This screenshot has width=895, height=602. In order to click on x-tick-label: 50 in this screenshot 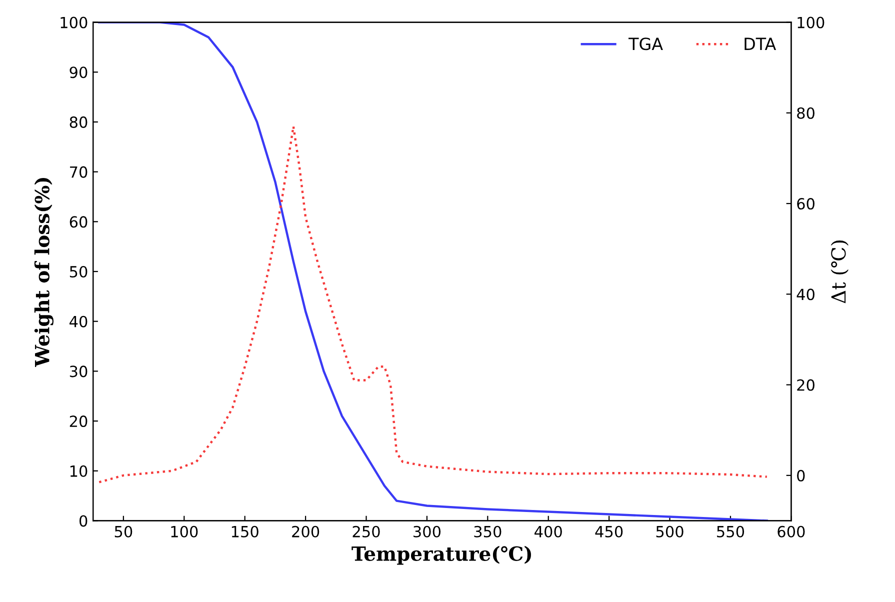, I will do `click(123, 532)`.